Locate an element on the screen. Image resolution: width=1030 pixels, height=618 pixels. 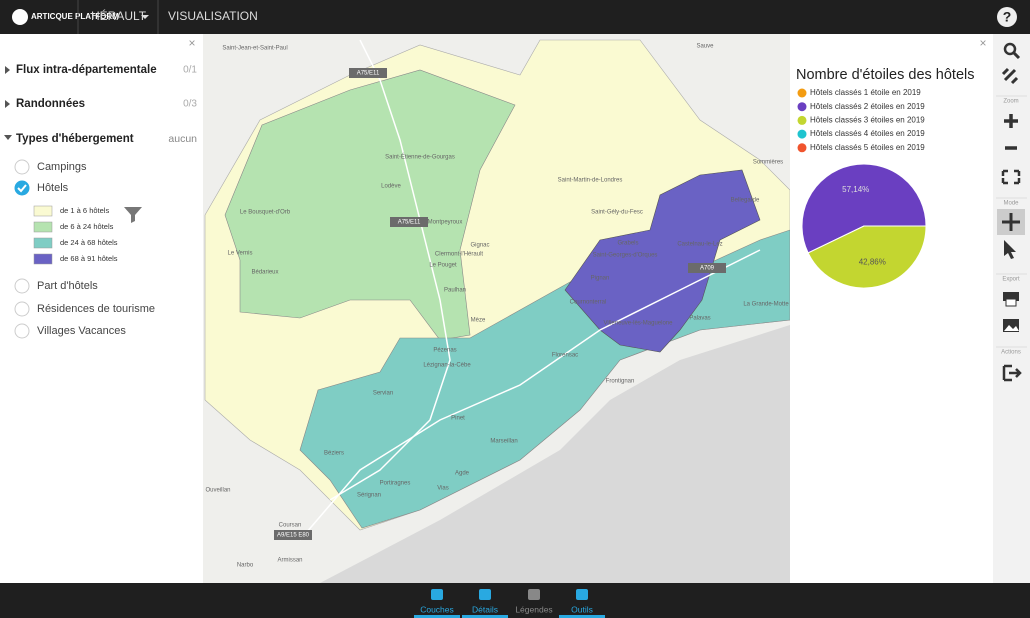
place-label: Palavas is located at coordinates (699, 319).